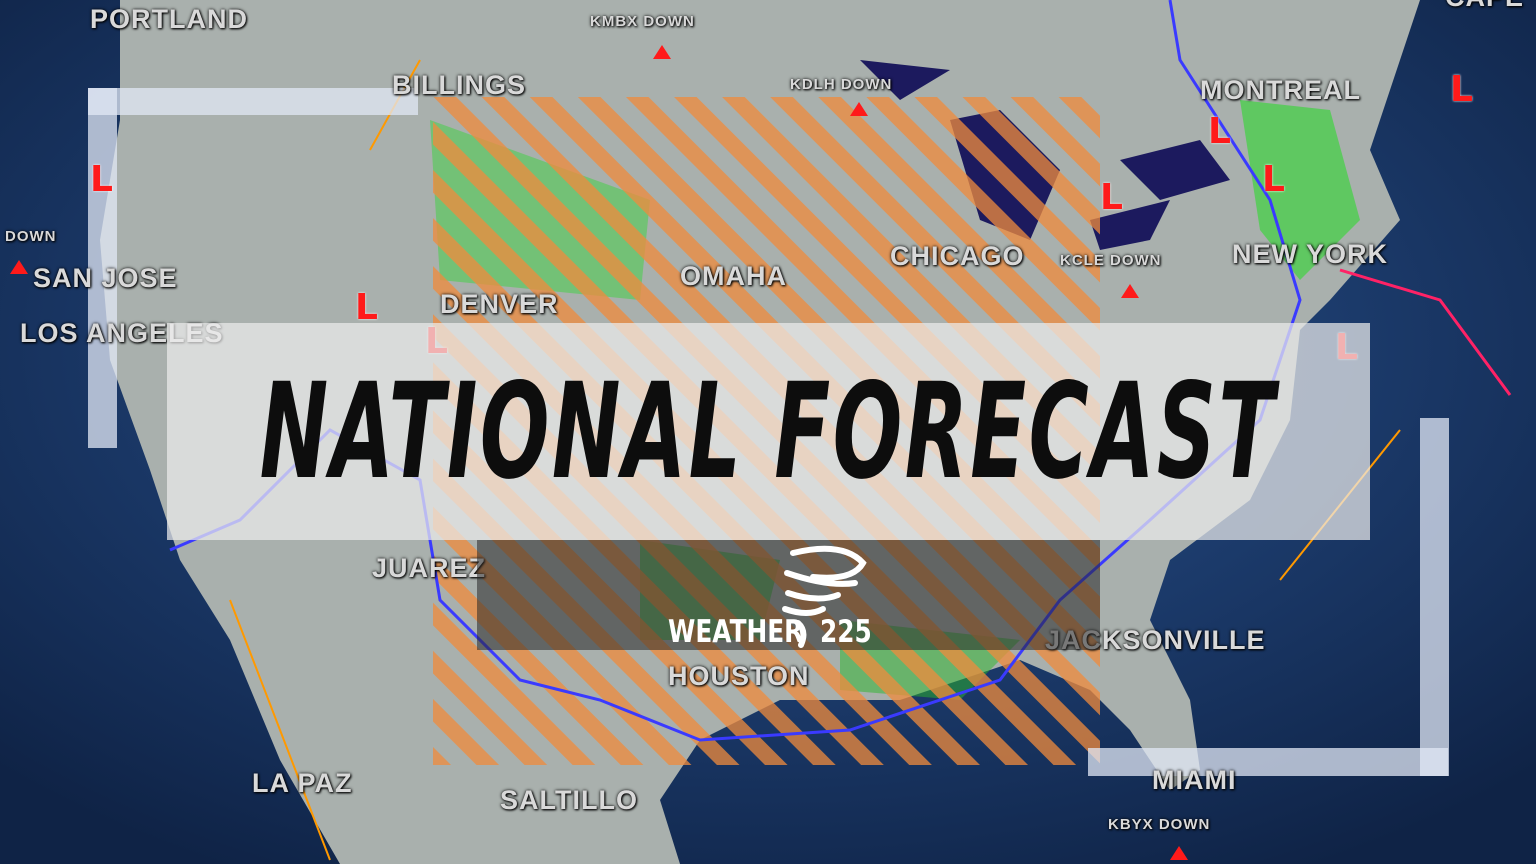 The image size is (1536, 864). What do you see at coordinates (770, 596) in the screenshot?
I see `weather-225-logo: WEATHER 225` at bounding box center [770, 596].